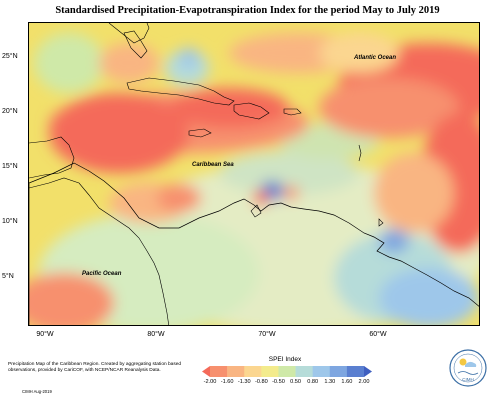 This screenshot has width=495, height=400. I want to click on legend-tick-label: 1.60, so click(347, 382).